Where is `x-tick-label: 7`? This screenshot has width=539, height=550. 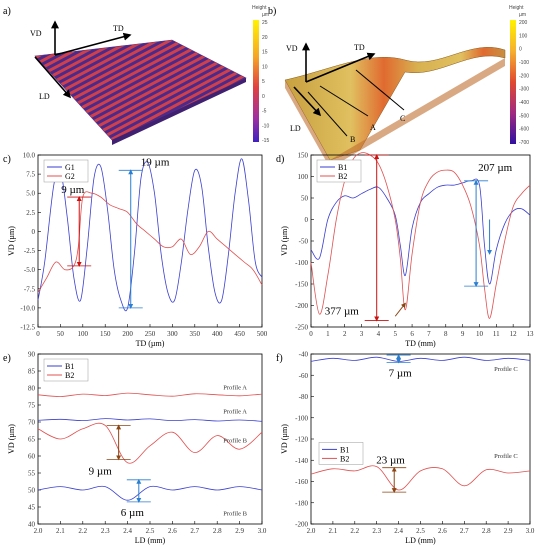 x-tick-label: 7 is located at coordinates (429, 334).